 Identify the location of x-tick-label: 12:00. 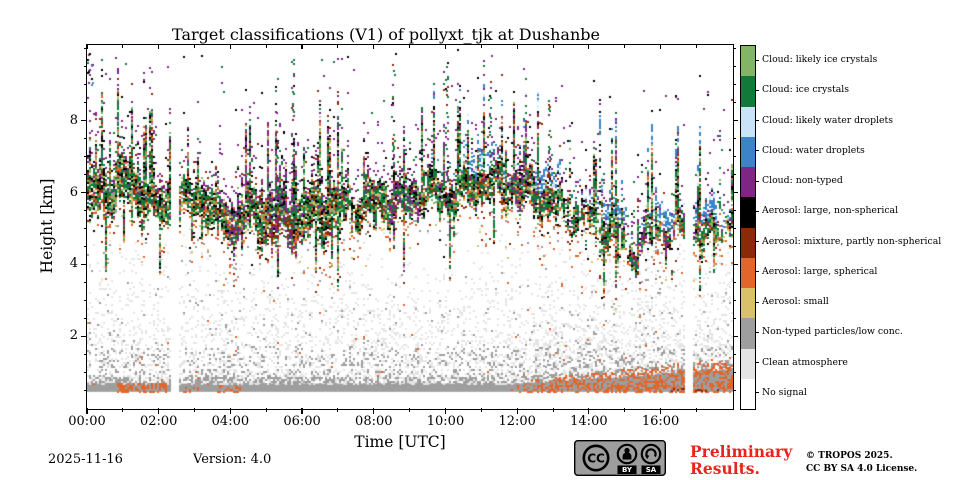
(517, 421).